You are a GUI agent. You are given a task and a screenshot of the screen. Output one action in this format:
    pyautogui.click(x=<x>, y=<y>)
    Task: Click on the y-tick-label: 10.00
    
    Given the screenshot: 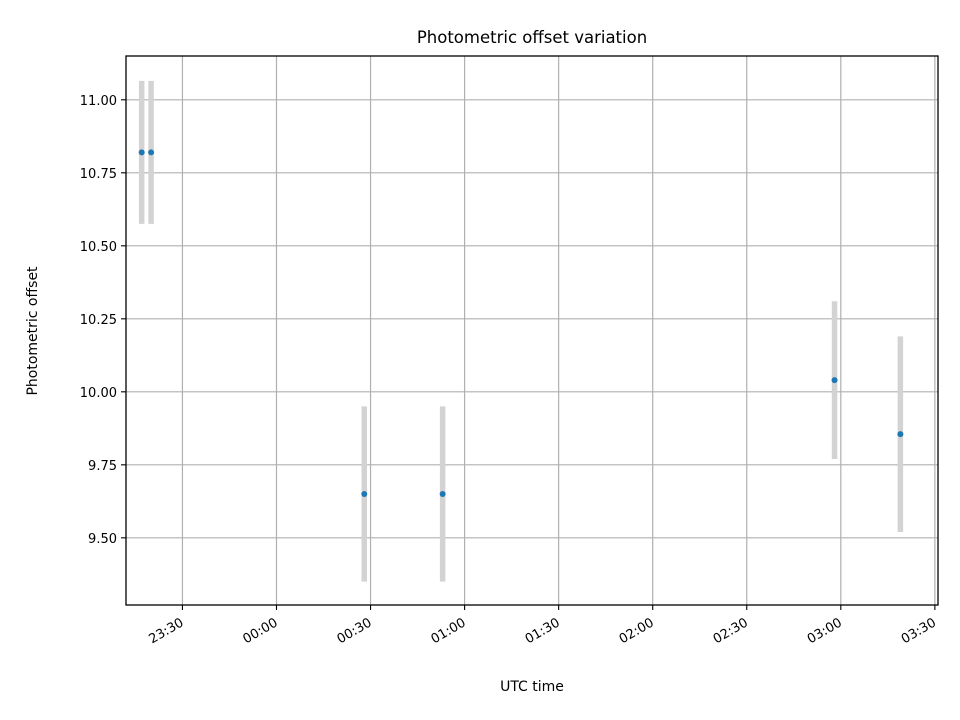 What is the action you would take?
    pyautogui.click(x=98, y=393)
    